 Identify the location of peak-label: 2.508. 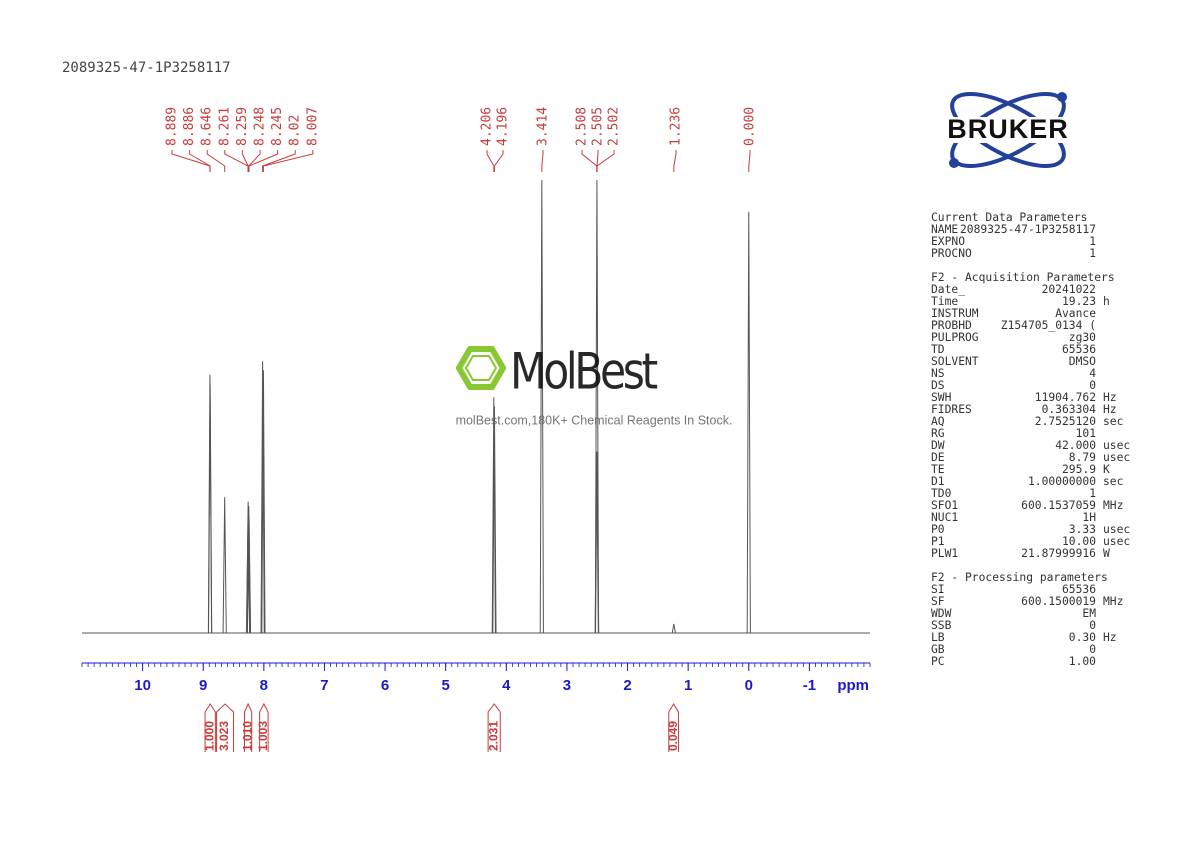
(582, 126).